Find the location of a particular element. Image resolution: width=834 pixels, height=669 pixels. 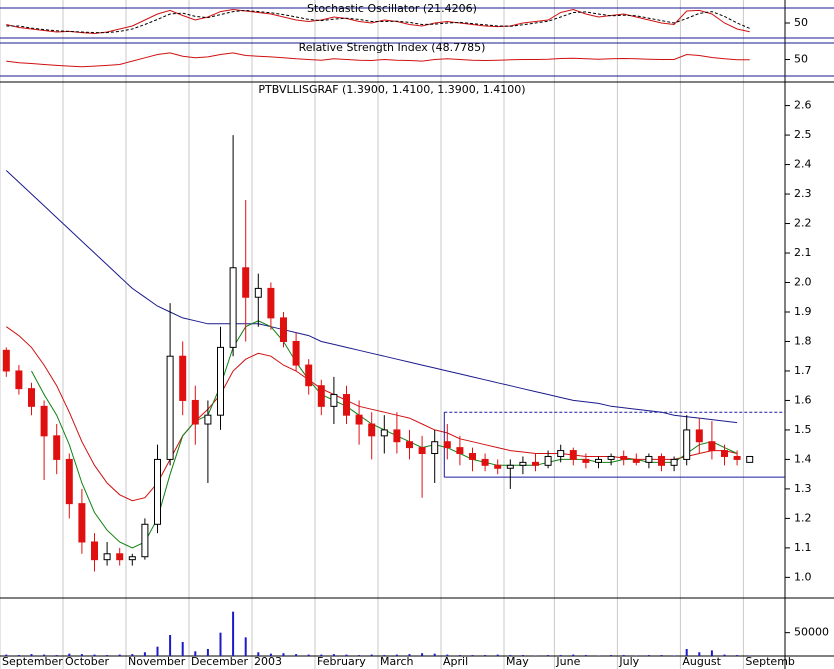

y-tick-label: 50 is located at coordinates (801, 22).